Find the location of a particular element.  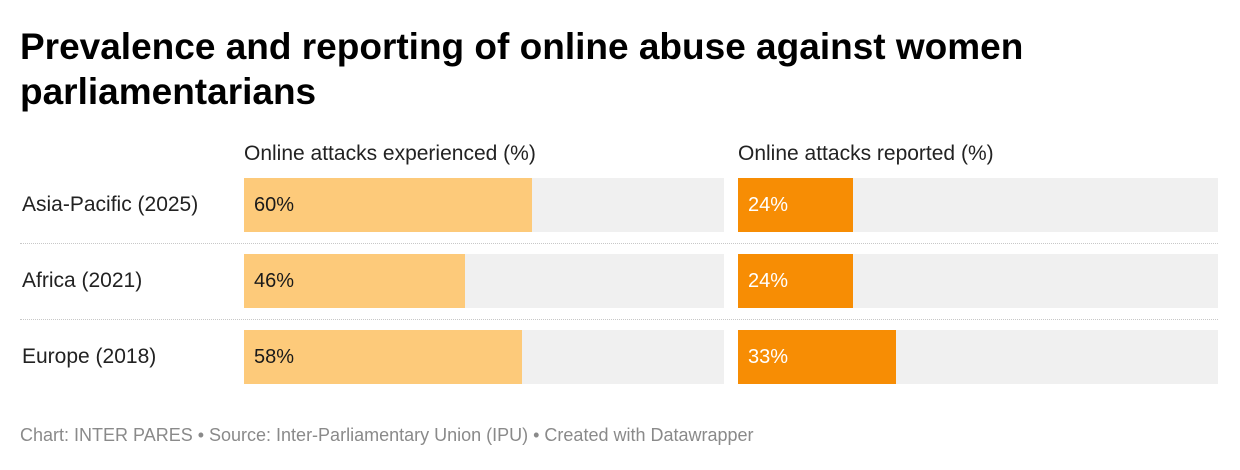

bar-track: 58% is located at coordinates (484, 357).